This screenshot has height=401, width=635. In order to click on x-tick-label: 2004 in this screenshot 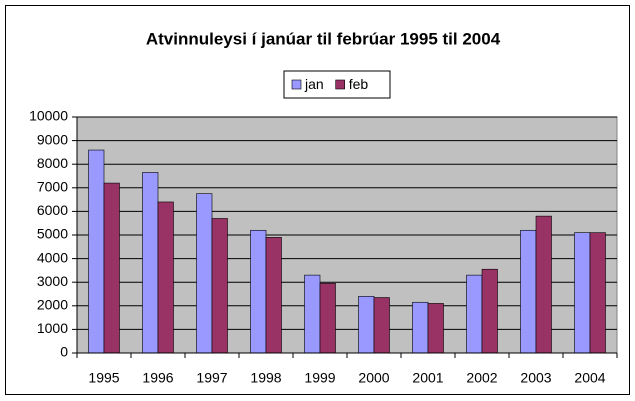, I will do `click(589, 378)`.